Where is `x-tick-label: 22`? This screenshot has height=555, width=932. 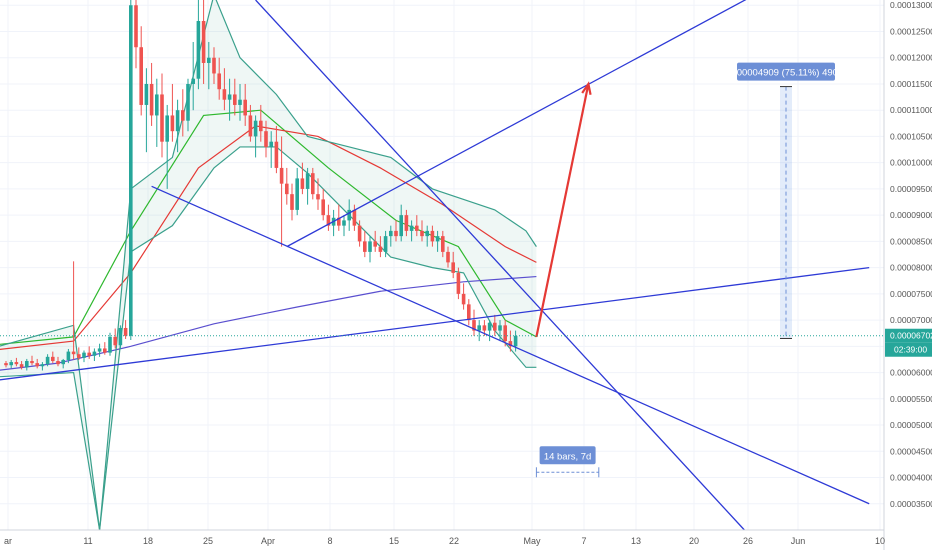
x-tick-label: 22 is located at coordinates (454, 541).